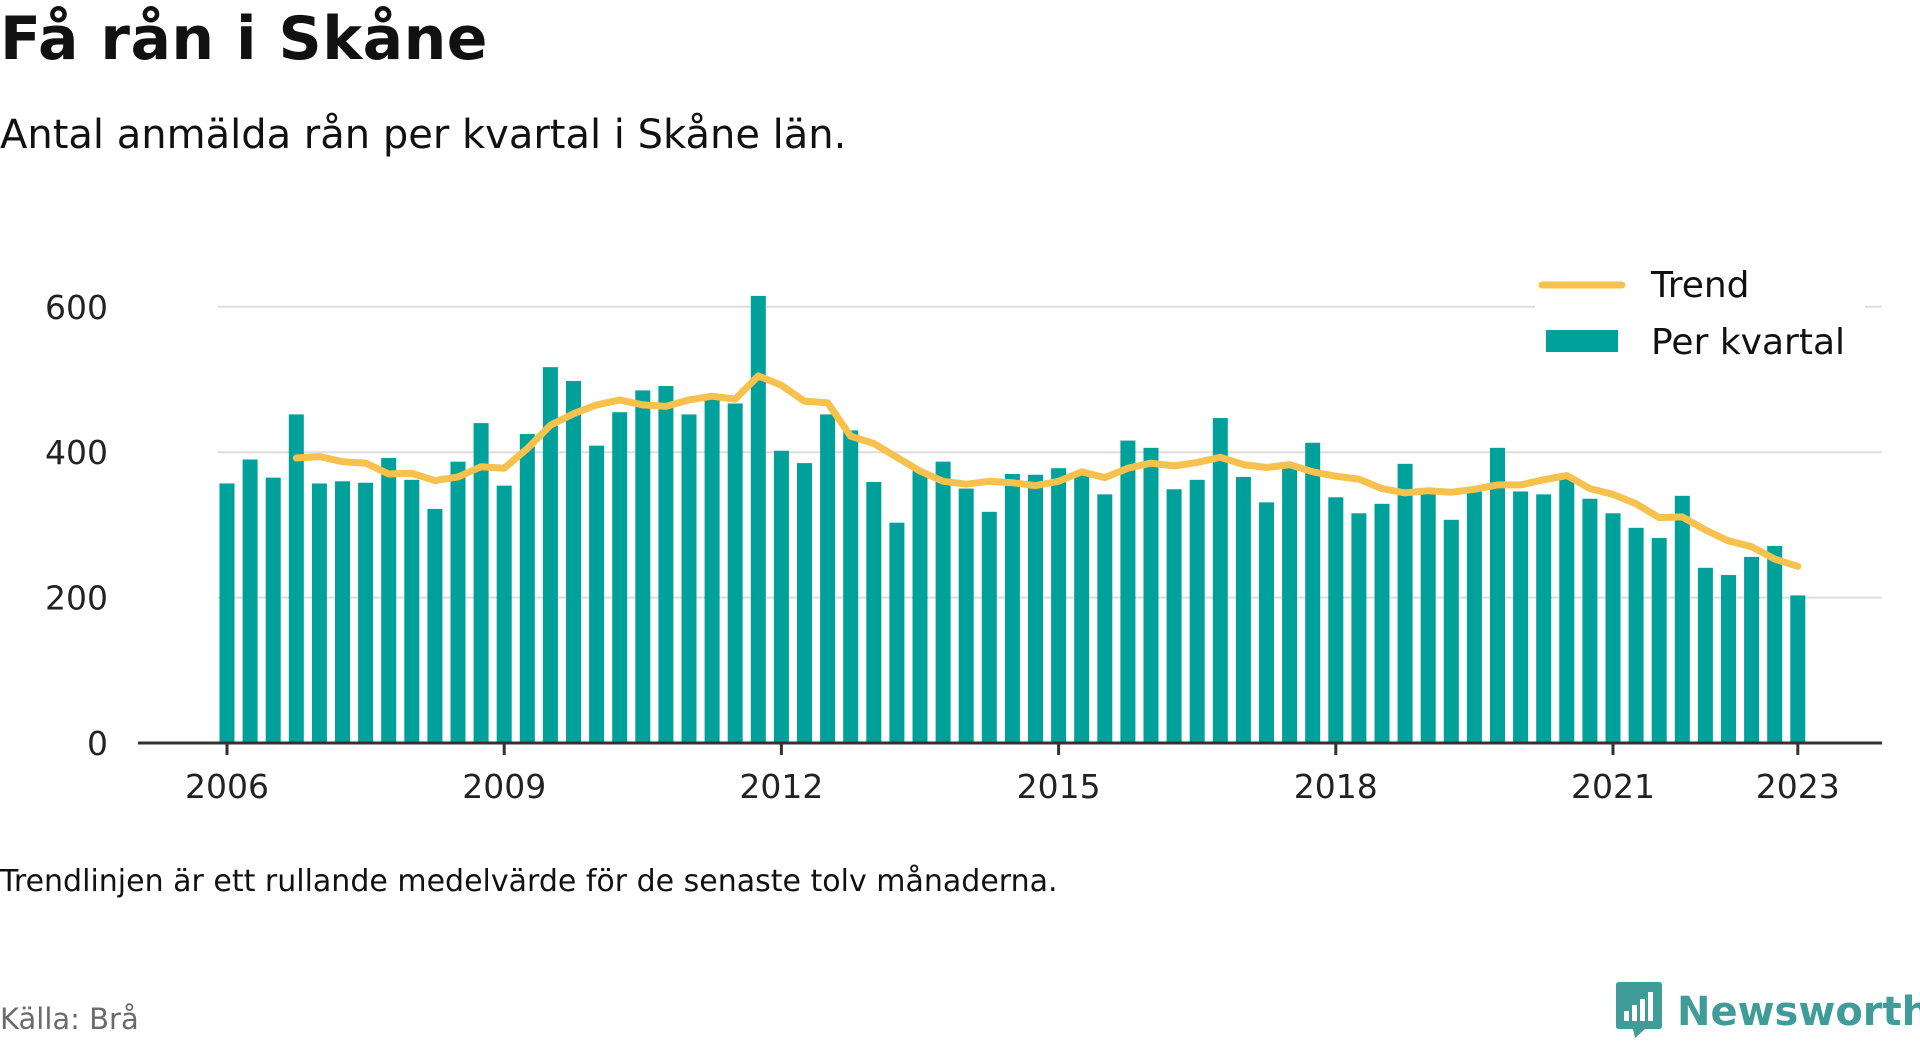 This screenshot has height=1044, width=1920. What do you see at coordinates (1012, 774) in the screenshot?
I see `x-axis-ticks: 2006 2009 2012 2015 2018 2021 2023` at bounding box center [1012, 774].